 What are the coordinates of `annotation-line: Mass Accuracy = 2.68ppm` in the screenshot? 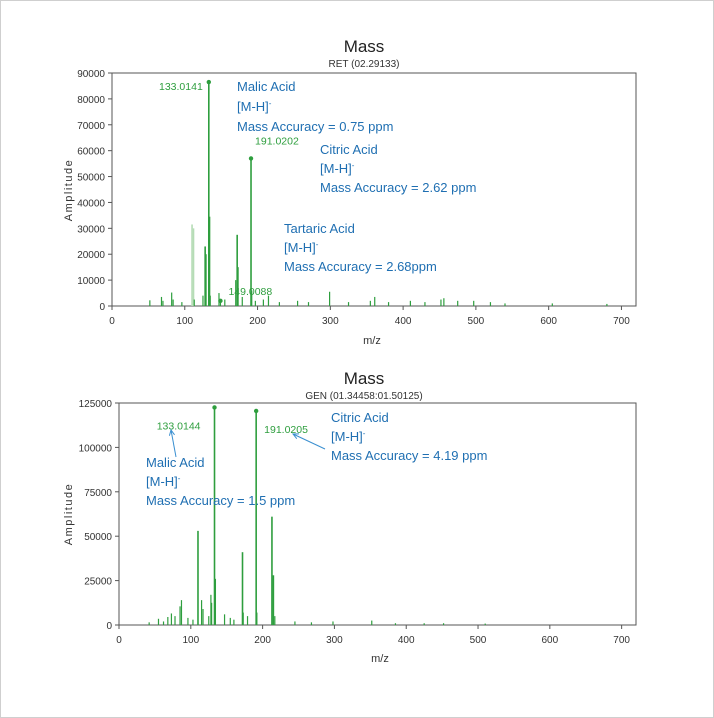 It's located at (360, 266).